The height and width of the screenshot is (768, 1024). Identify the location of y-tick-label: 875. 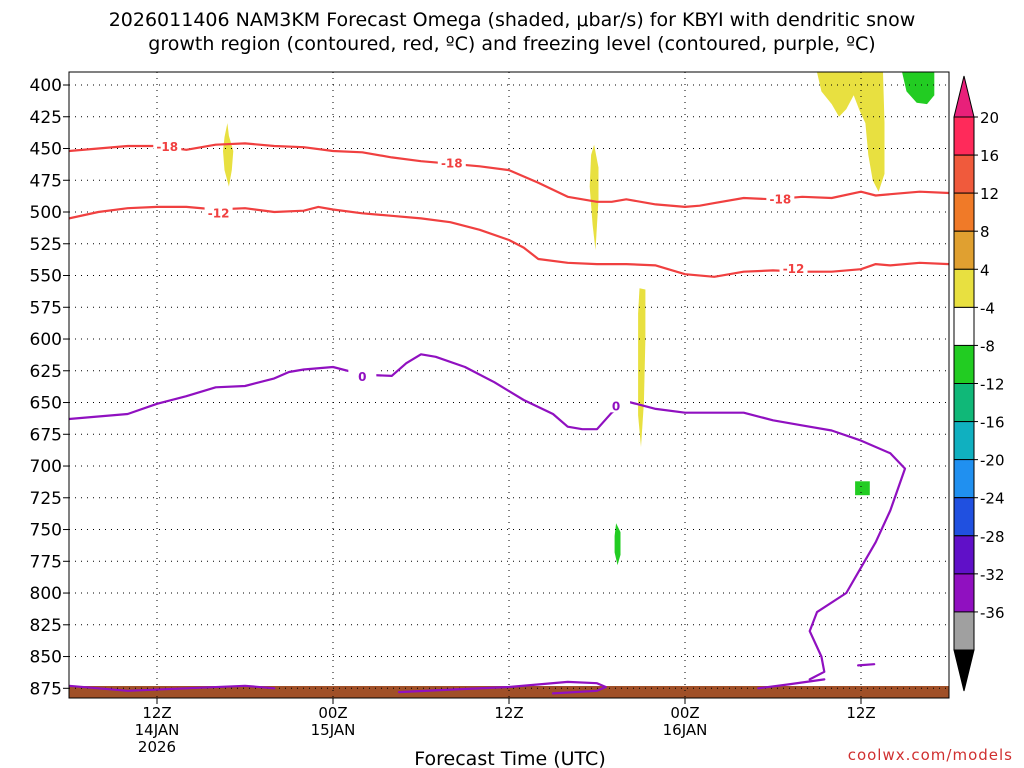
(46, 689).